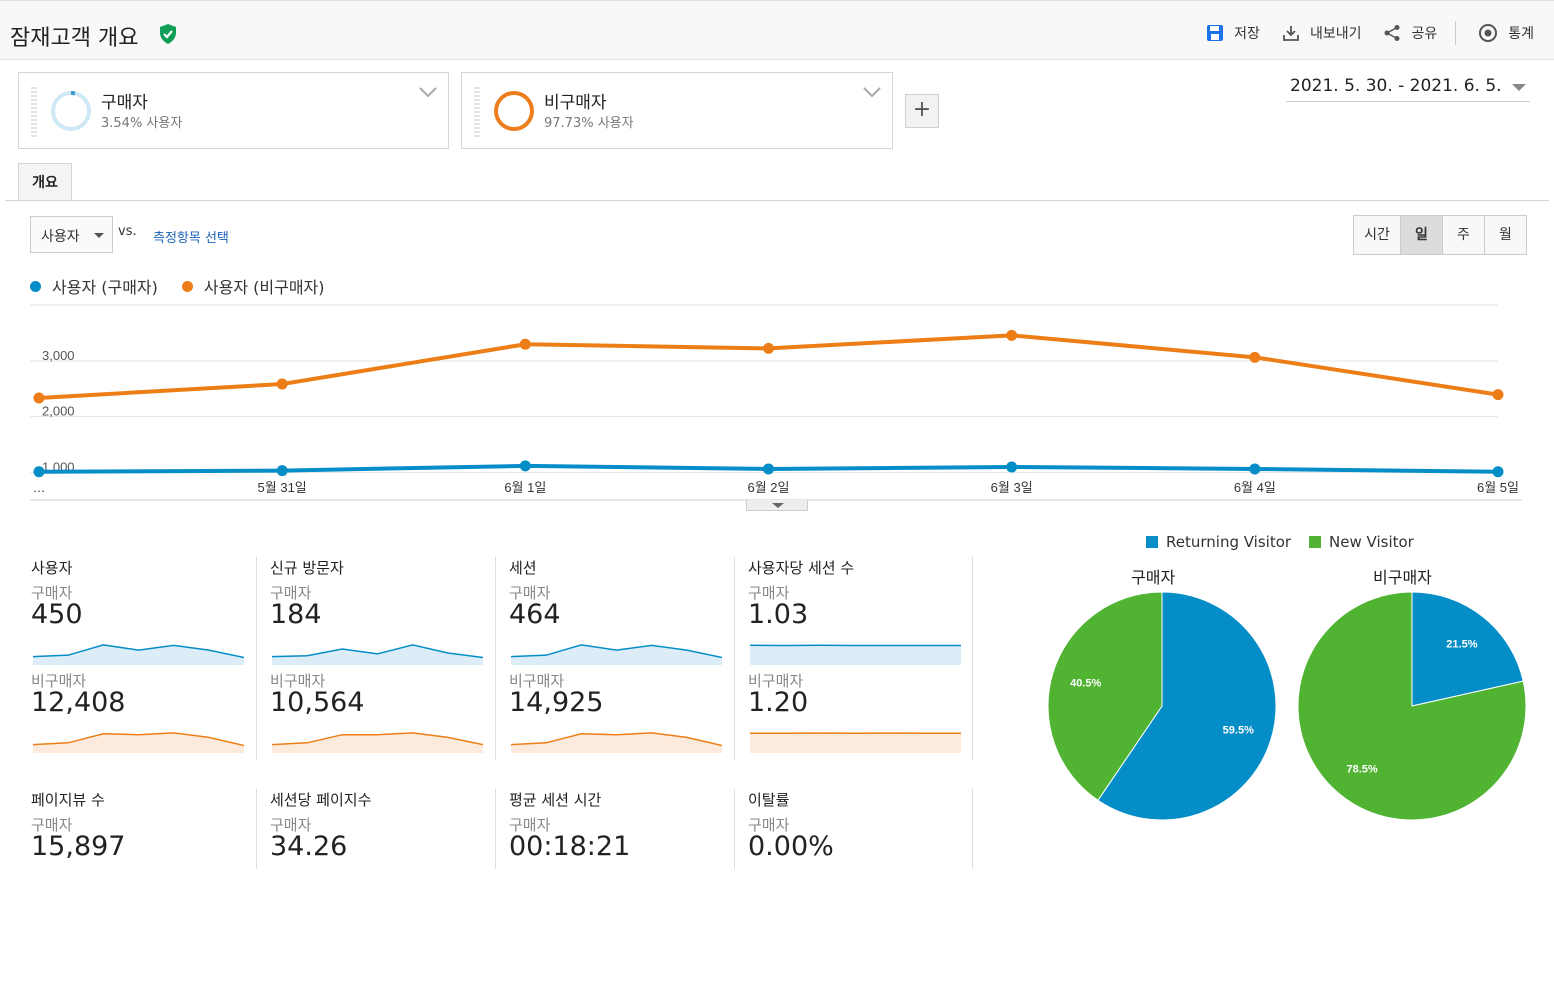 The image size is (1554, 994). I want to click on legend-item-non-buyers: 사용자 (비구매자), so click(253, 286).